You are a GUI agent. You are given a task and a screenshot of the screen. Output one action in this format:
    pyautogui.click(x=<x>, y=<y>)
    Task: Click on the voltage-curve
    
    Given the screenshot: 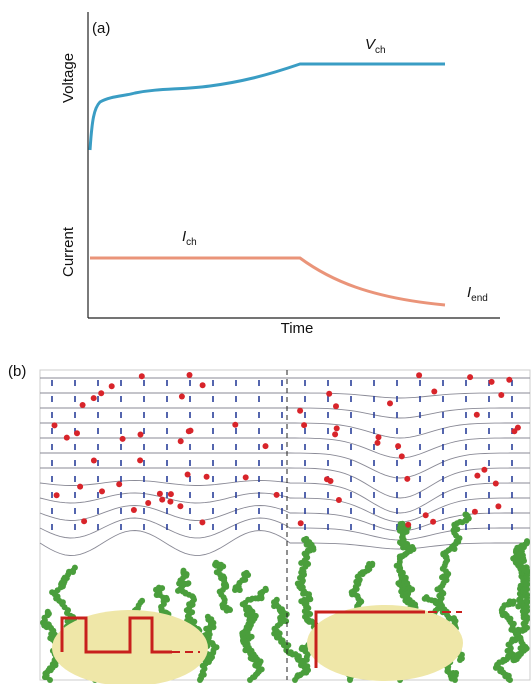 What is the action you would take?
    pyautogui.click(x=266, y=106)
    